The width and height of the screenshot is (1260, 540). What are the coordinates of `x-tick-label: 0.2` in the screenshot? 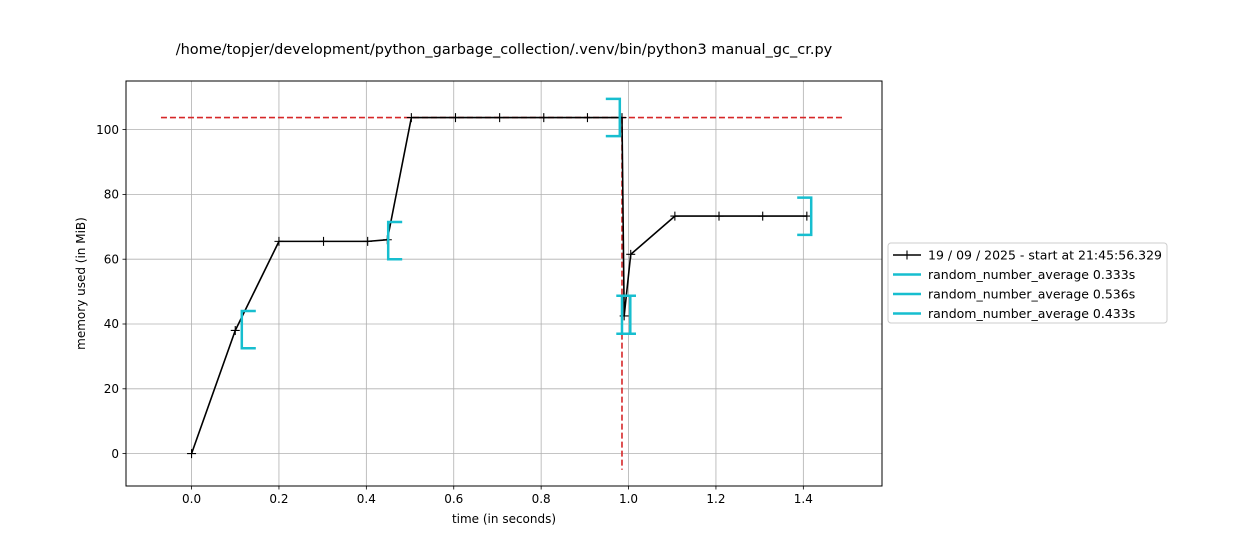 It's located at (278, 499).